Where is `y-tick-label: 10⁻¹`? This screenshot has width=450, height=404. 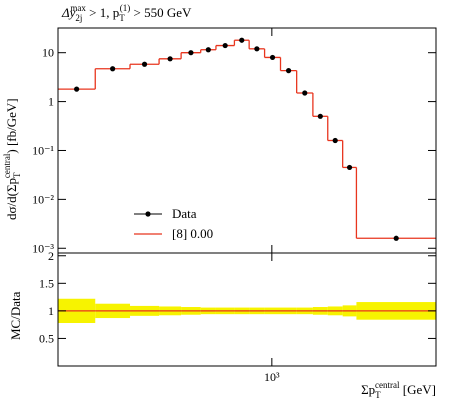 y-tick-label: 10⁻¹ is located at coordinates (43, 150).